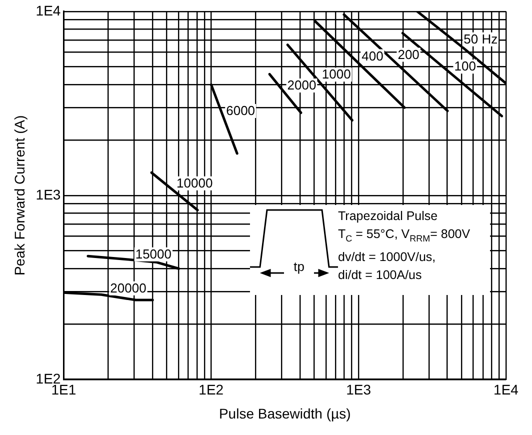 This screenshot has height=435, width=532. Describe the element at coordinates (48, 10) in the screenshot. I see `y-tick-label: 1E4` at that location.